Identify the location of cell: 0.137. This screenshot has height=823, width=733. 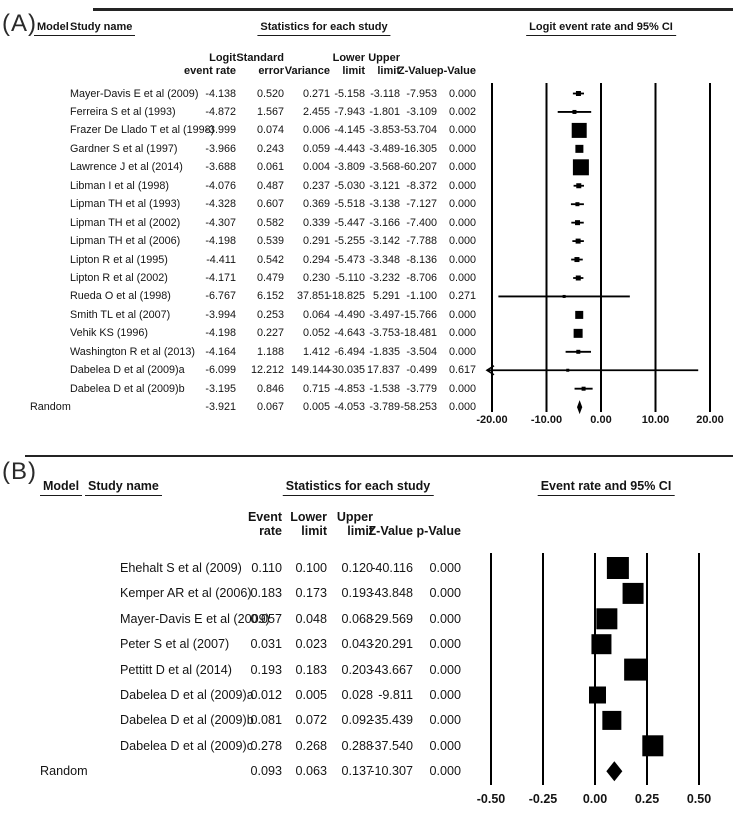
(357, 771).